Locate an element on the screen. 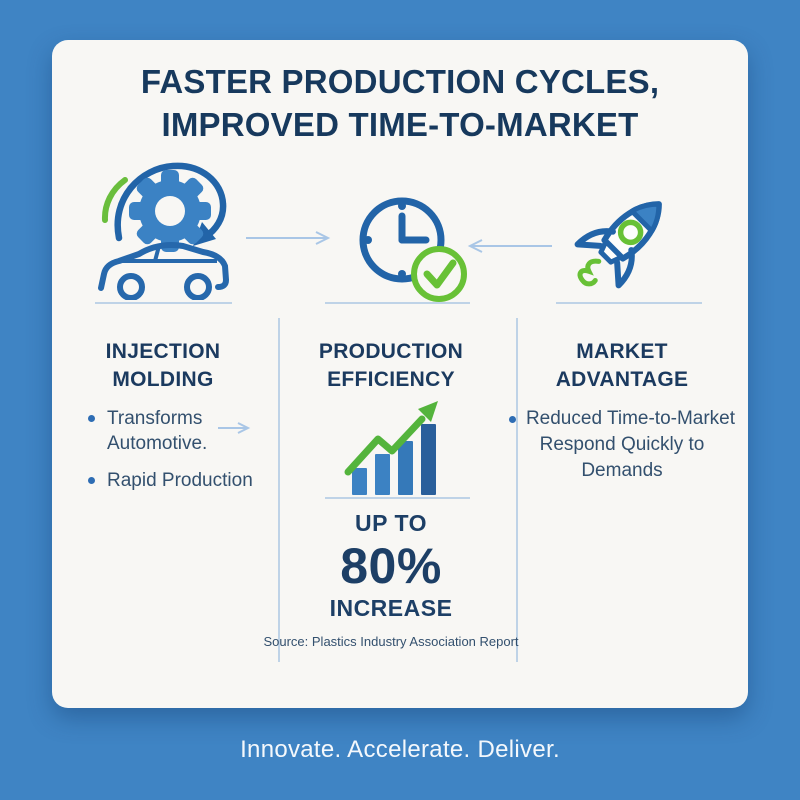 Image resolution: width=800 pixels, height=800 pixels. stat-prefix: UP TO is located at coordinates (391, 523).